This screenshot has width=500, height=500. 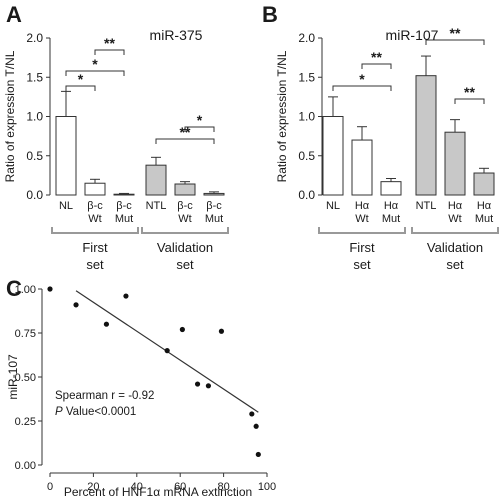 I want to click on stat-p-rest: Value<0.0001, so click(x=100, y=412).